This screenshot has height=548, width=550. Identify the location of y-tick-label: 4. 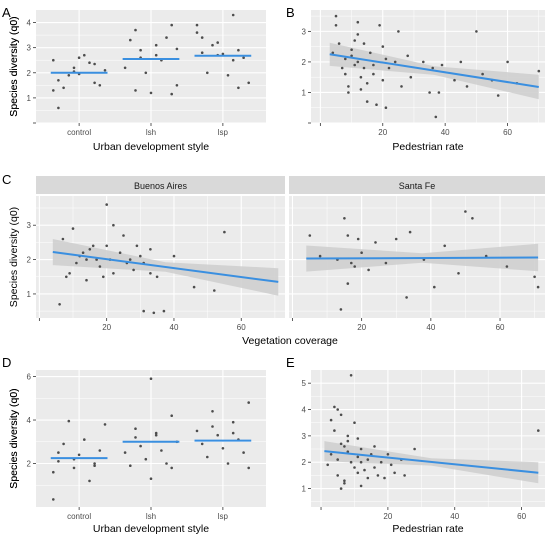
(29, 420).